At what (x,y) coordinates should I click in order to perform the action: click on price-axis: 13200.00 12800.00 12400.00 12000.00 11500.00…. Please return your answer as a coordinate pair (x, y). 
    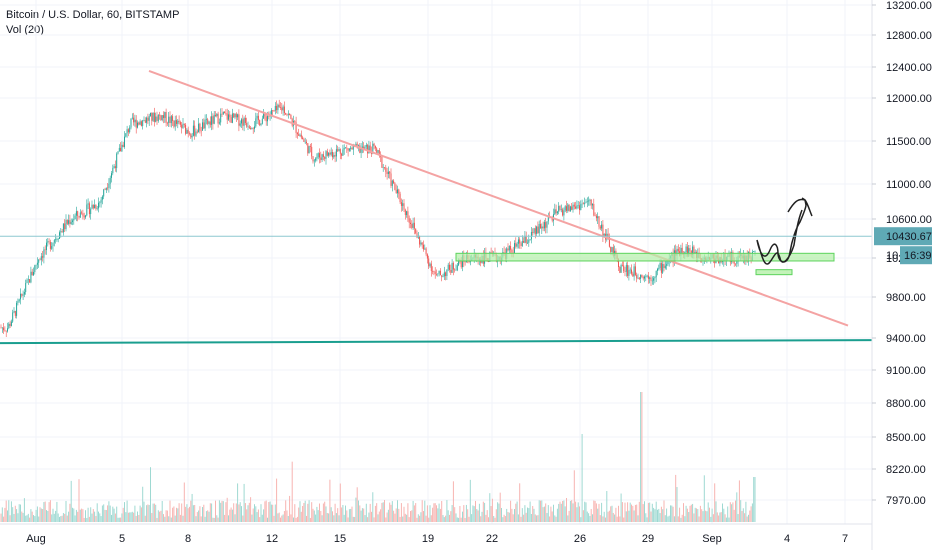
    Looking at the image, I should click on (901, 275).